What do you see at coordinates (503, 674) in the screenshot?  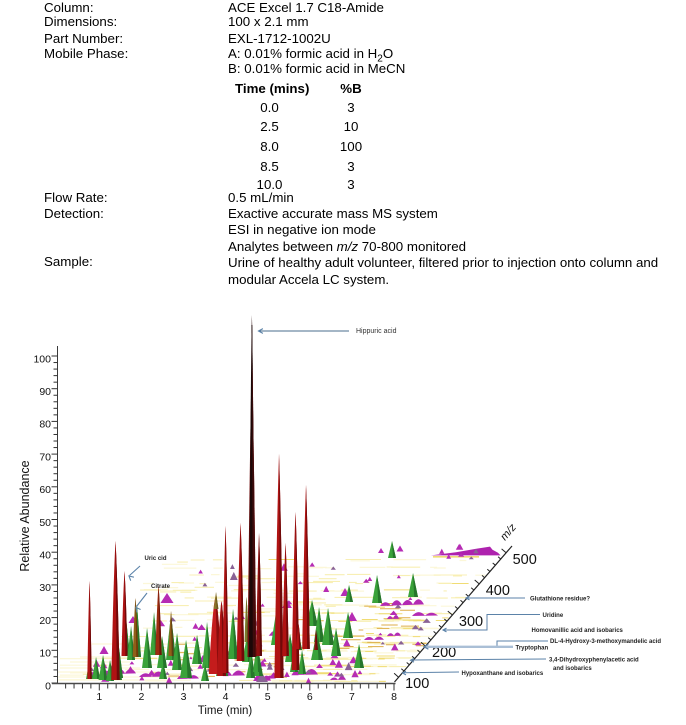 I see `svg-text: Hypoxanthane and isobarics` at bounding box center [503, 674].